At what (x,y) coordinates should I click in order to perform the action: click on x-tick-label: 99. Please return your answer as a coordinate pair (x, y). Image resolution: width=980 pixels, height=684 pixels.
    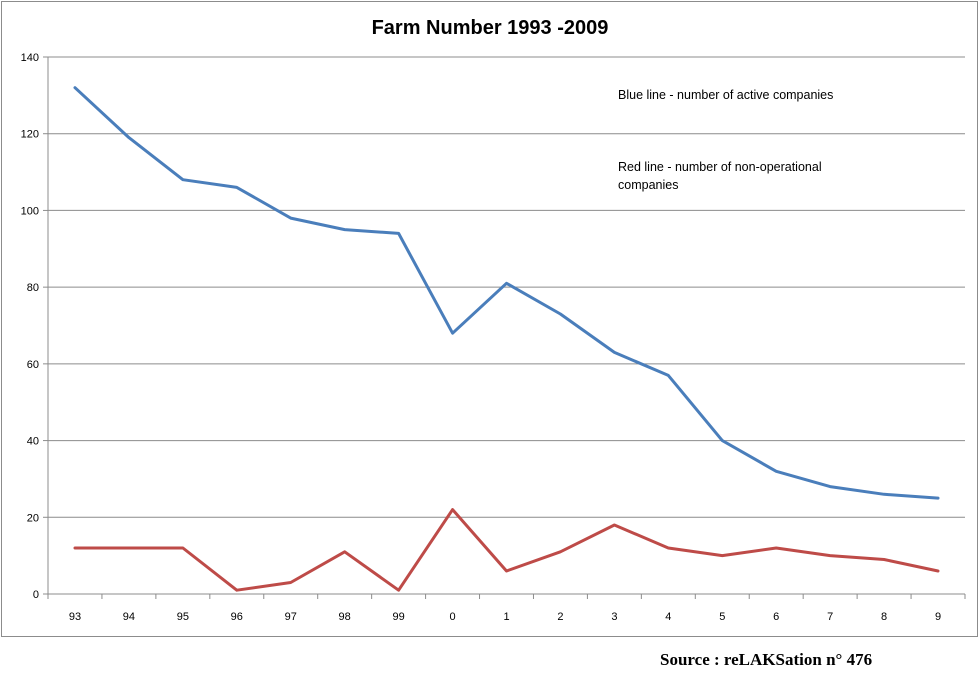
    Looking at the image, I should click on (398, 617).